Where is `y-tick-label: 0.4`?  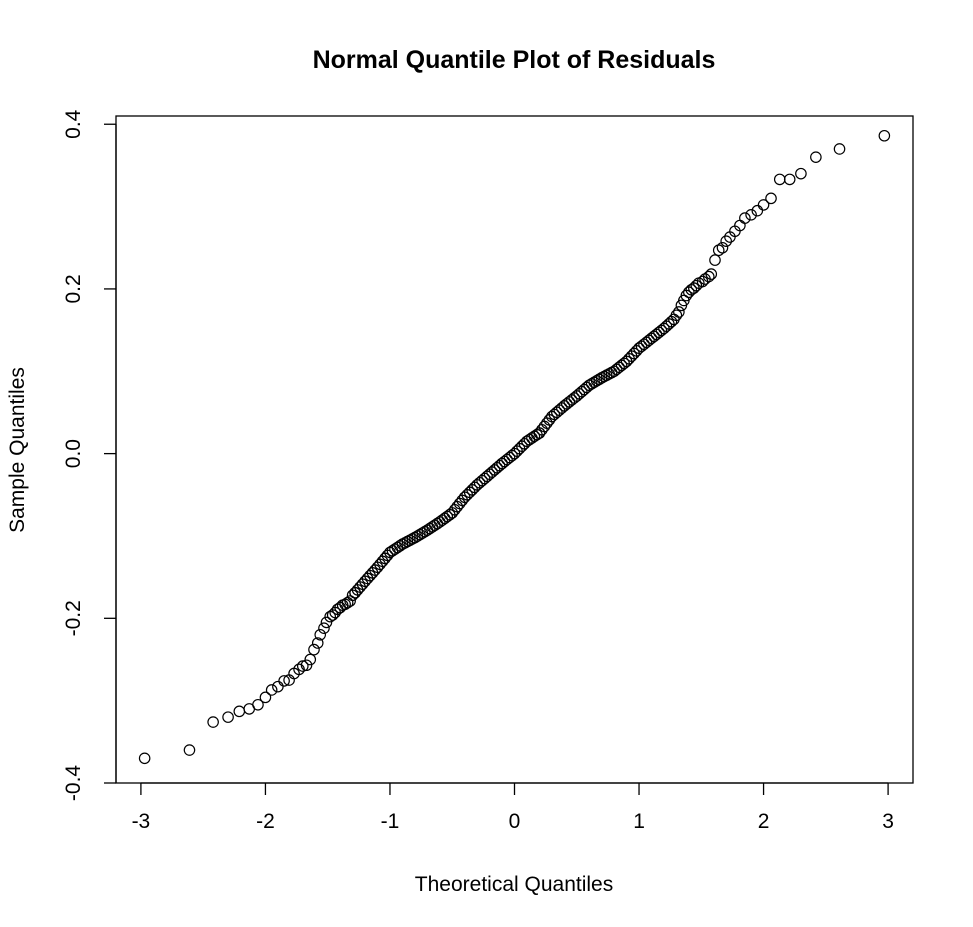 y-tick-label: 0.4 is located at coordinates (73, 124).